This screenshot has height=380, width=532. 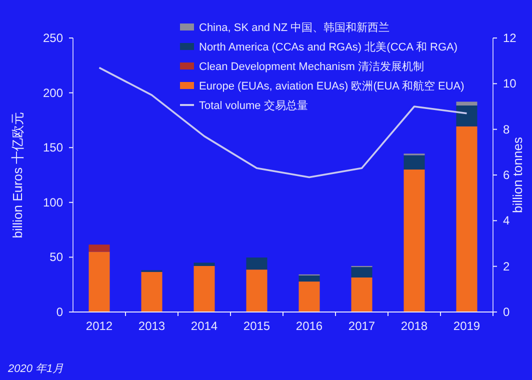 I want to click on y-tick-label: 250, so click(x=53, y=38).